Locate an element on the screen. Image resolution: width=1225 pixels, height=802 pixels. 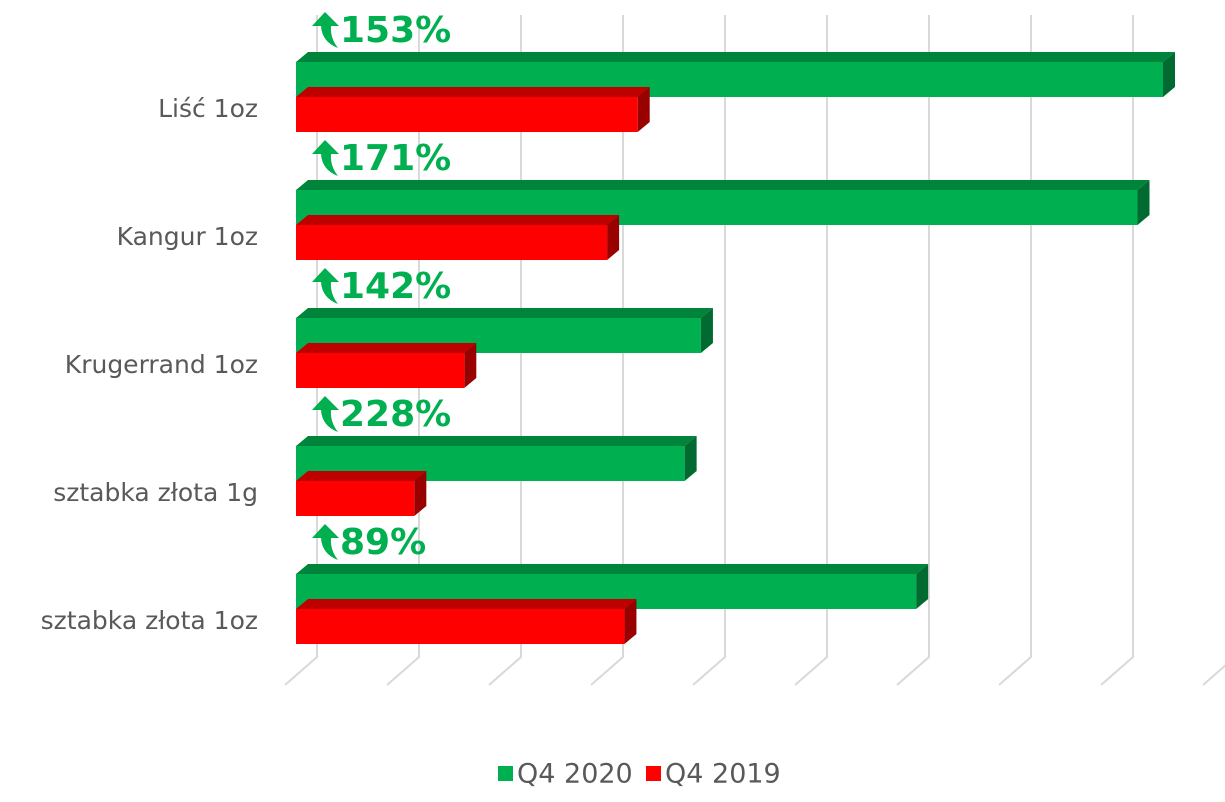
category-label: Krugerrand 1oz is located at coordinates (161, 364).